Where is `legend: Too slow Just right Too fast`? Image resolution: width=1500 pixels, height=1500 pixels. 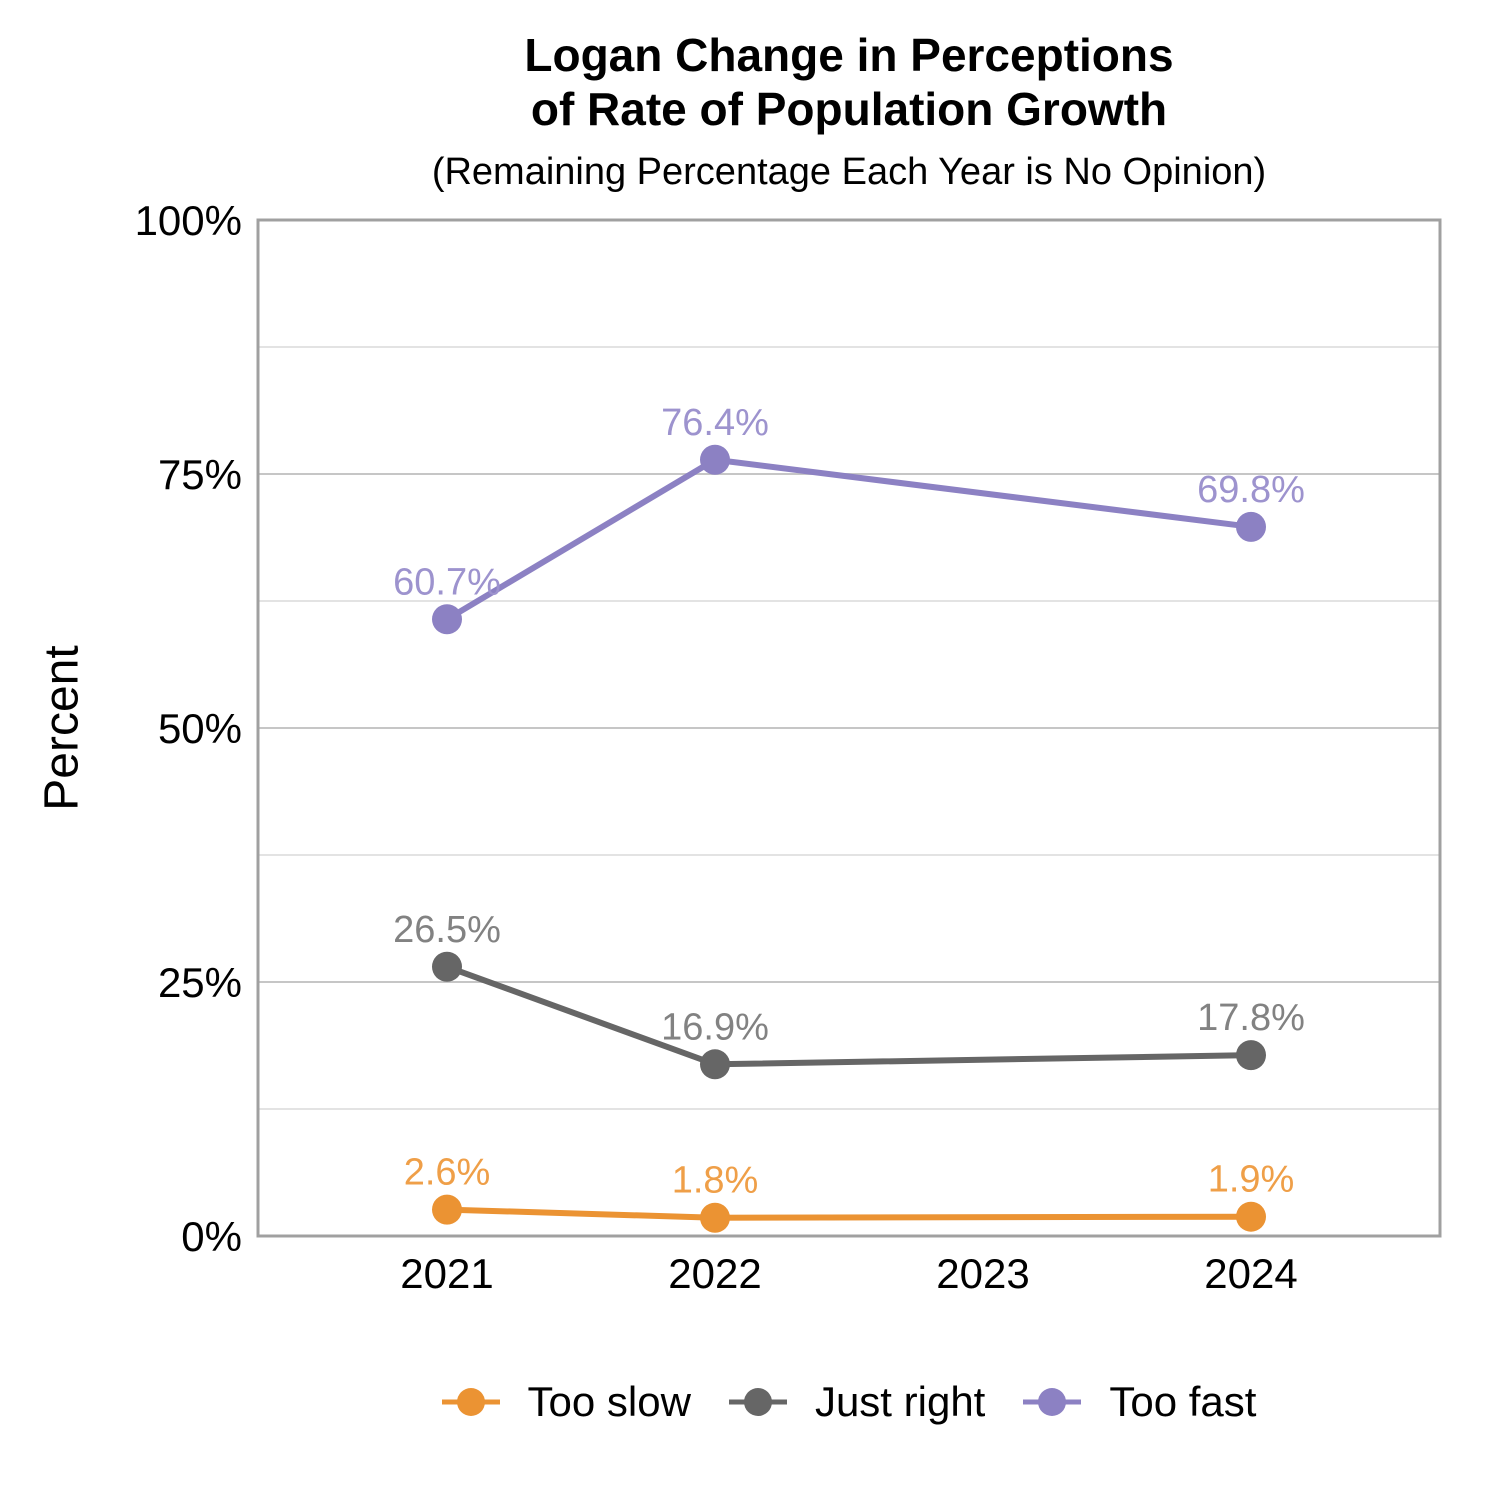
legend: Too slow Just right Too fast is located at coordinates (849, 1402).